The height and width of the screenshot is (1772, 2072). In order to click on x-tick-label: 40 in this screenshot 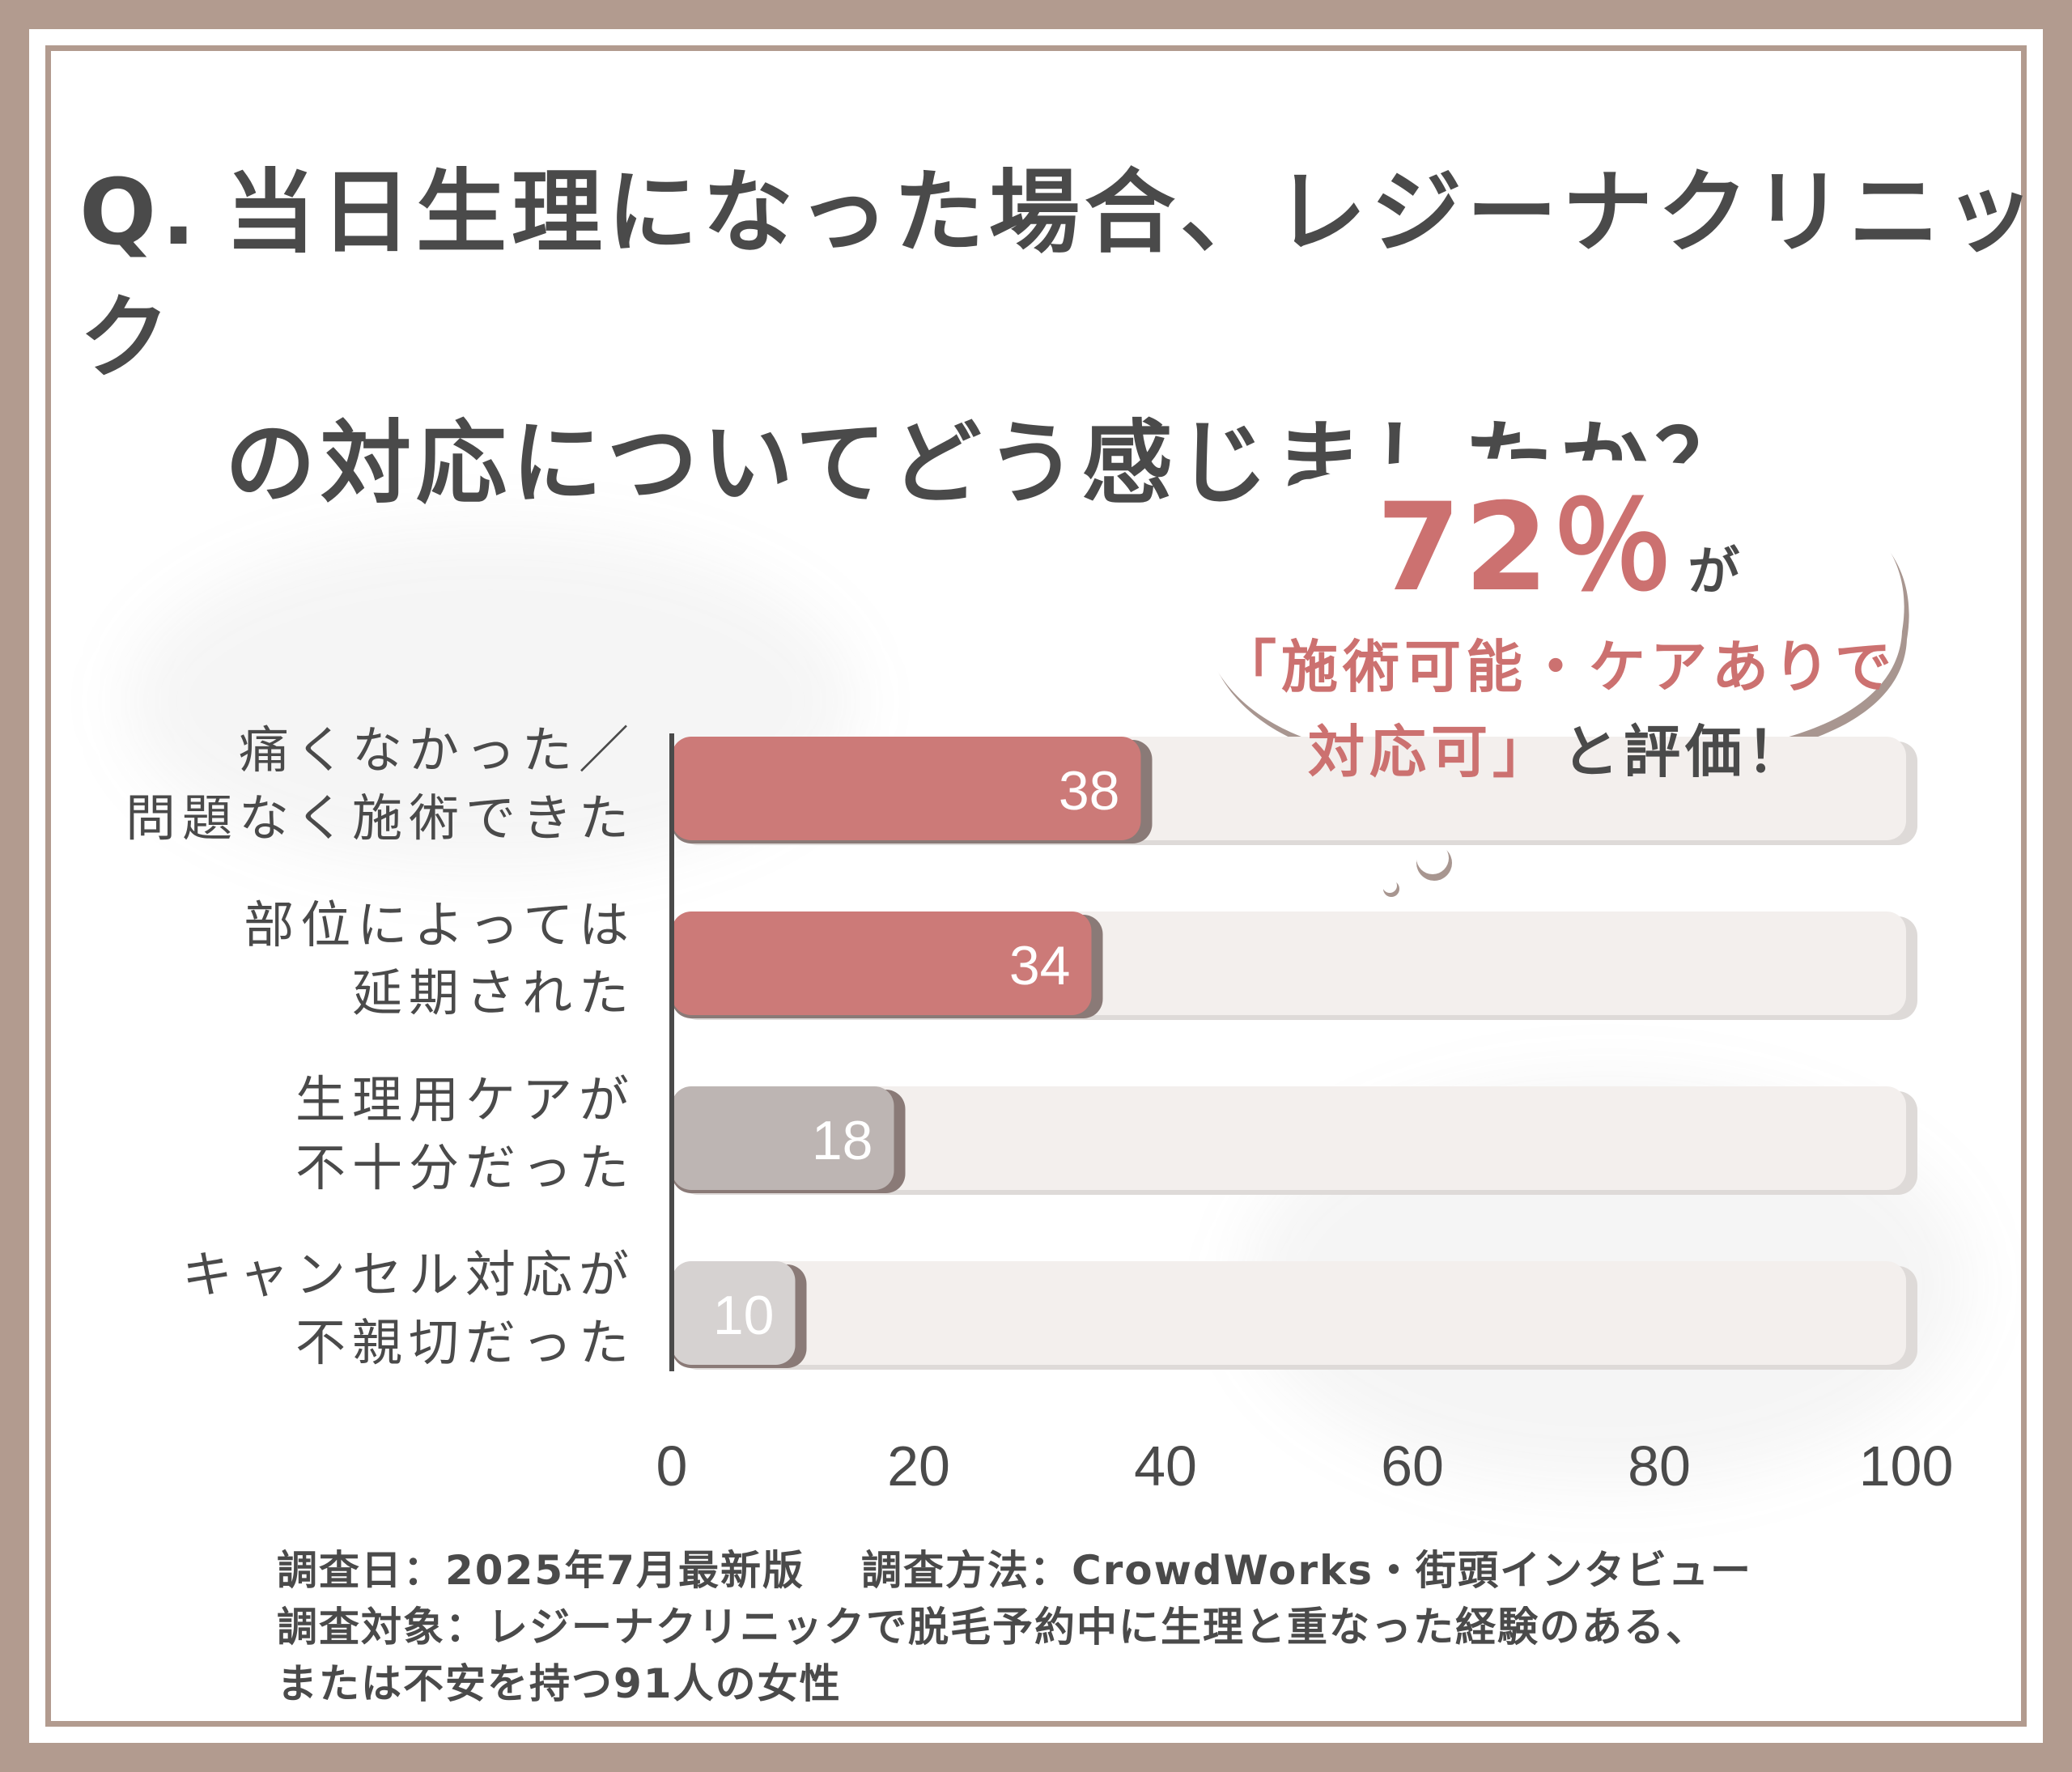, I will do `click(1165, 1466)`.